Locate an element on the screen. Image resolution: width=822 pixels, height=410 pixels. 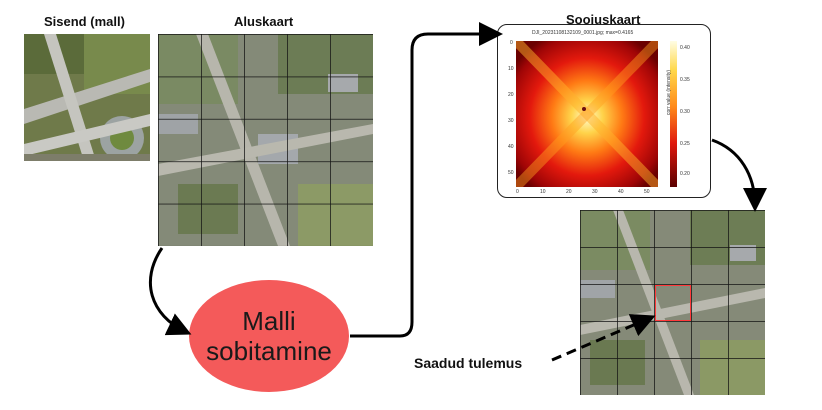
match-box is located at coordinates (673, 303).